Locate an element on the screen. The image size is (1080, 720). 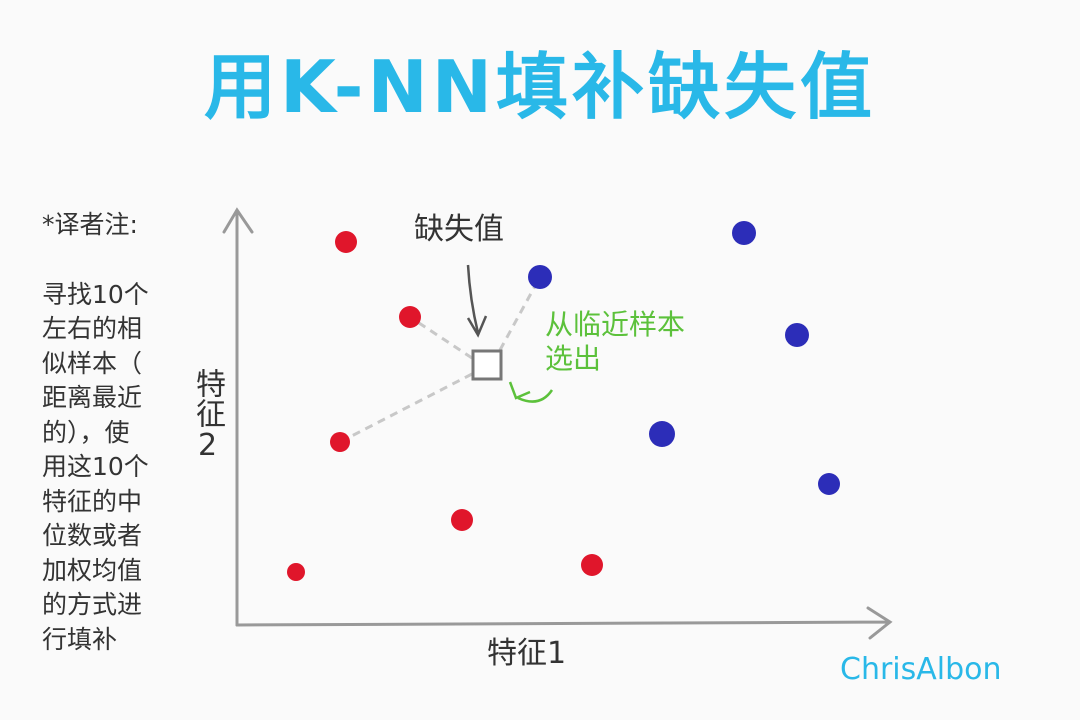
note-line: 特征的中 is located at coordinates (92, 501).